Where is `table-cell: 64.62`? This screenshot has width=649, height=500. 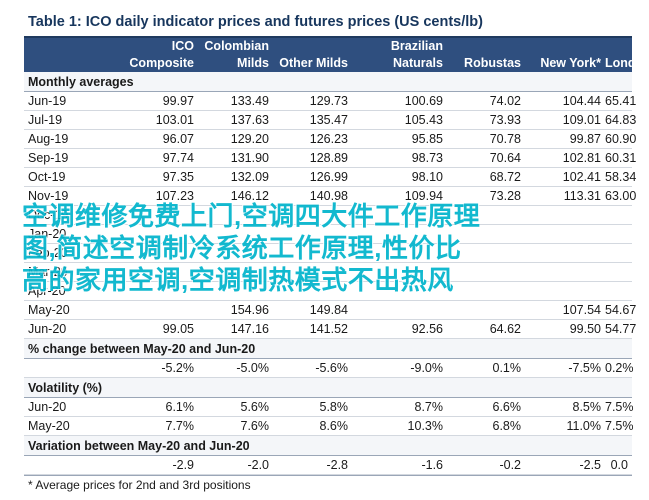 table-cell: 64.62 is located at coordinates (505, 329).